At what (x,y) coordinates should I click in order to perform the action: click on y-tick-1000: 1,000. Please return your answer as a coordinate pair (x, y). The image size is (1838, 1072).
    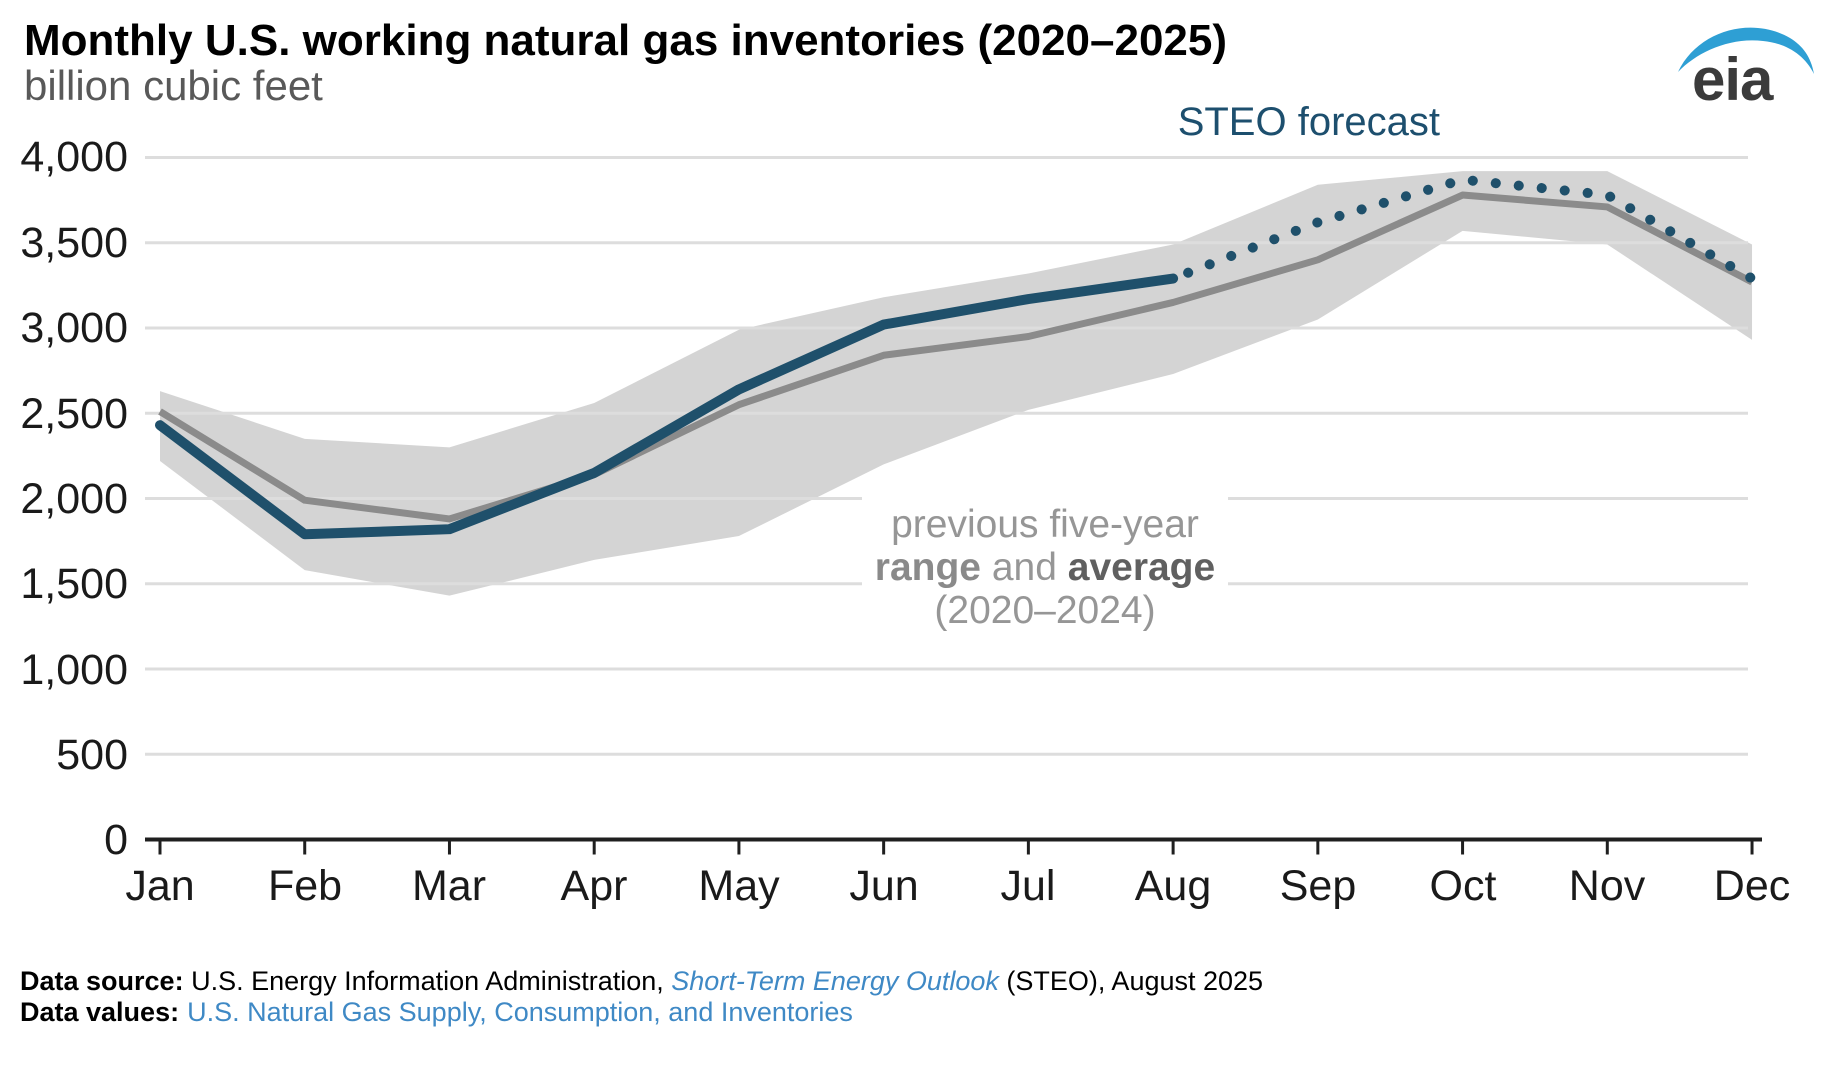
    Looking at the image, I should click on (74, 670).